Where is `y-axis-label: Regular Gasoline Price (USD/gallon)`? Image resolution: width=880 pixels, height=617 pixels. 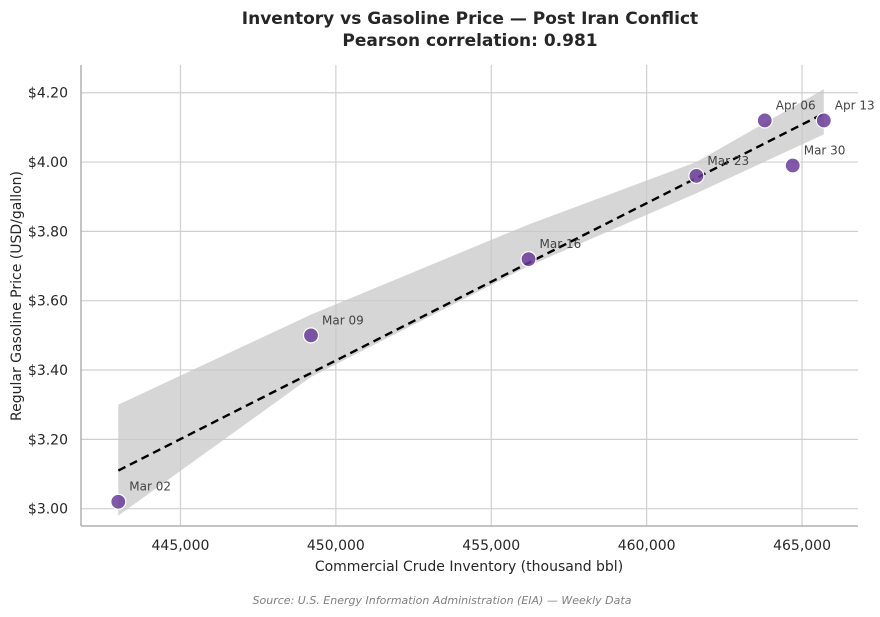 y-axis-label: Regular Gasoline Price (USD/gallon) is located at coordinates (17, 296).